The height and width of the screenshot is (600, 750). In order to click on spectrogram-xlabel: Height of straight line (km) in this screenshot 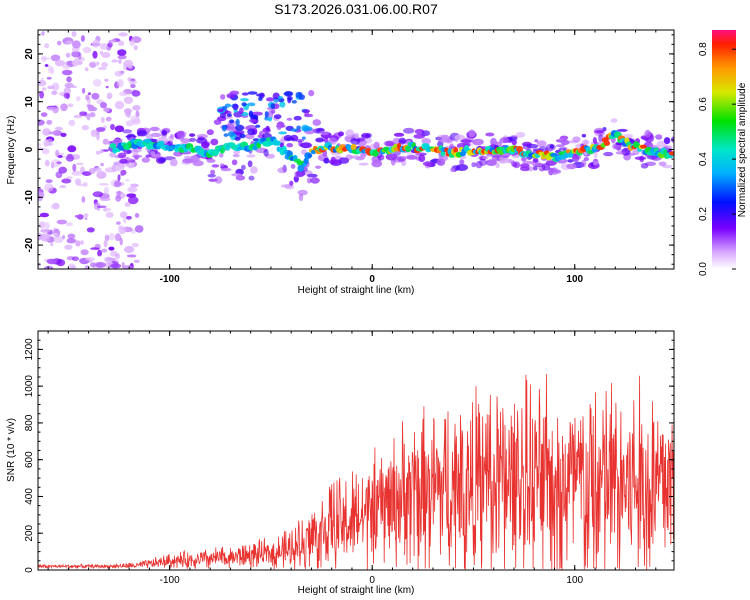, I will do `click(356, 290)`.